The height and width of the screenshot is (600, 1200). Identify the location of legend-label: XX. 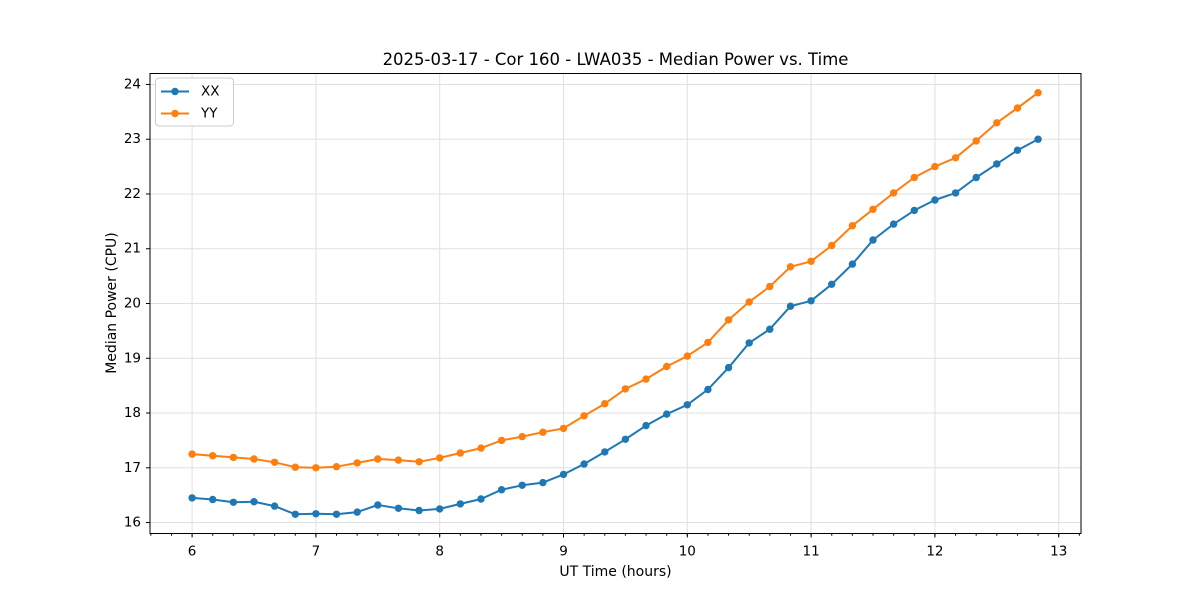
(210, 92).